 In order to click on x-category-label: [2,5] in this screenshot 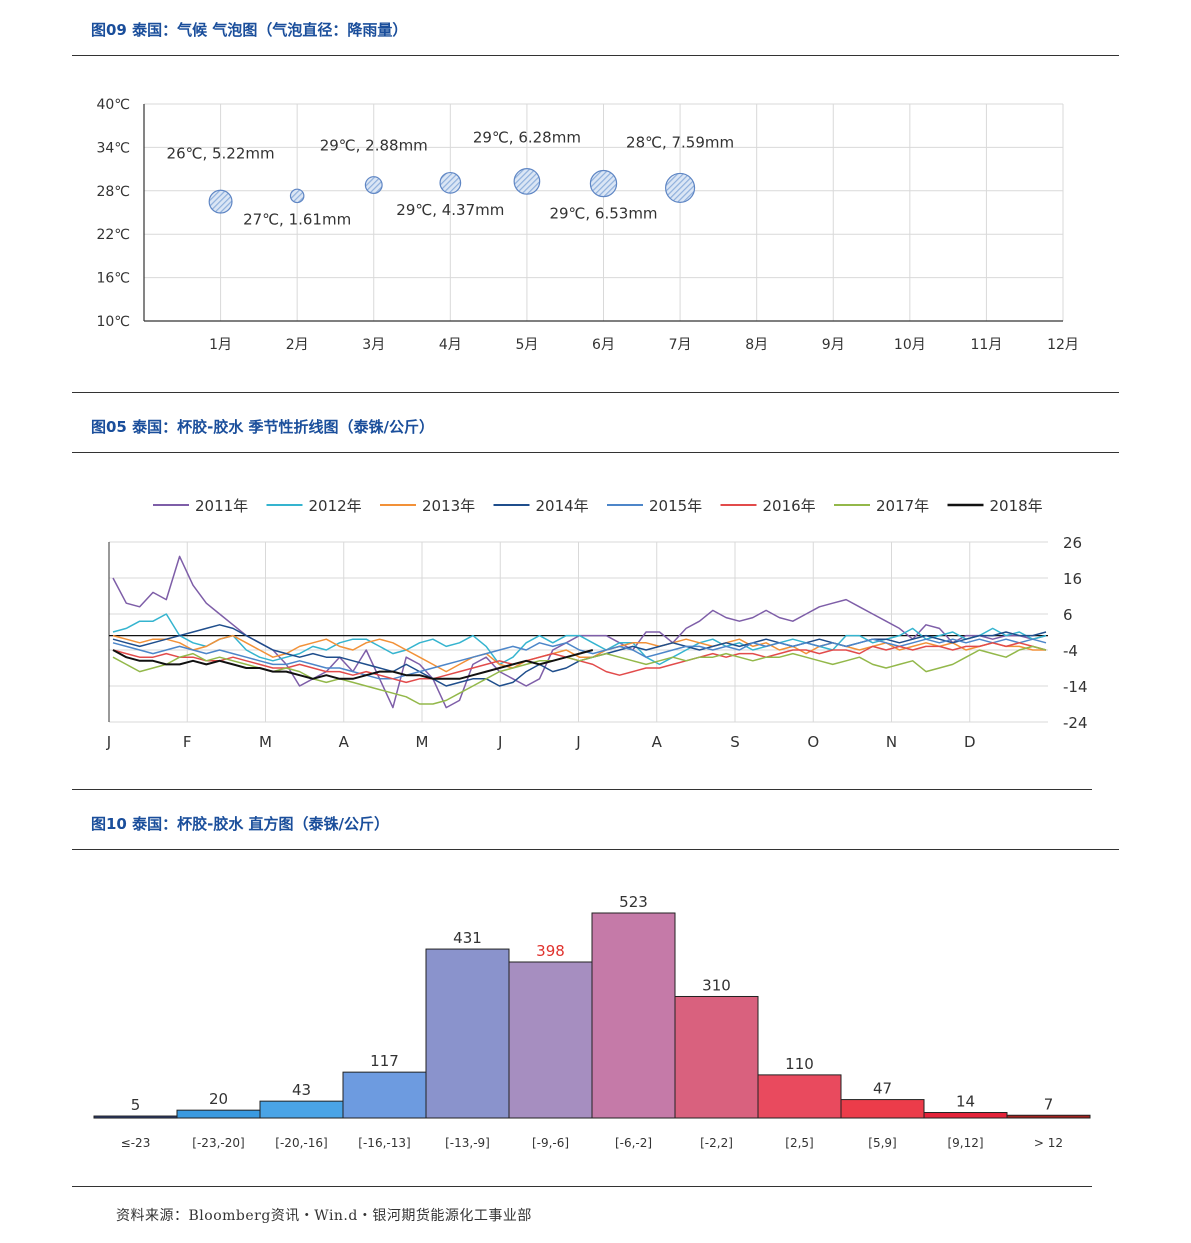, I will do `click(799, 1143)`.